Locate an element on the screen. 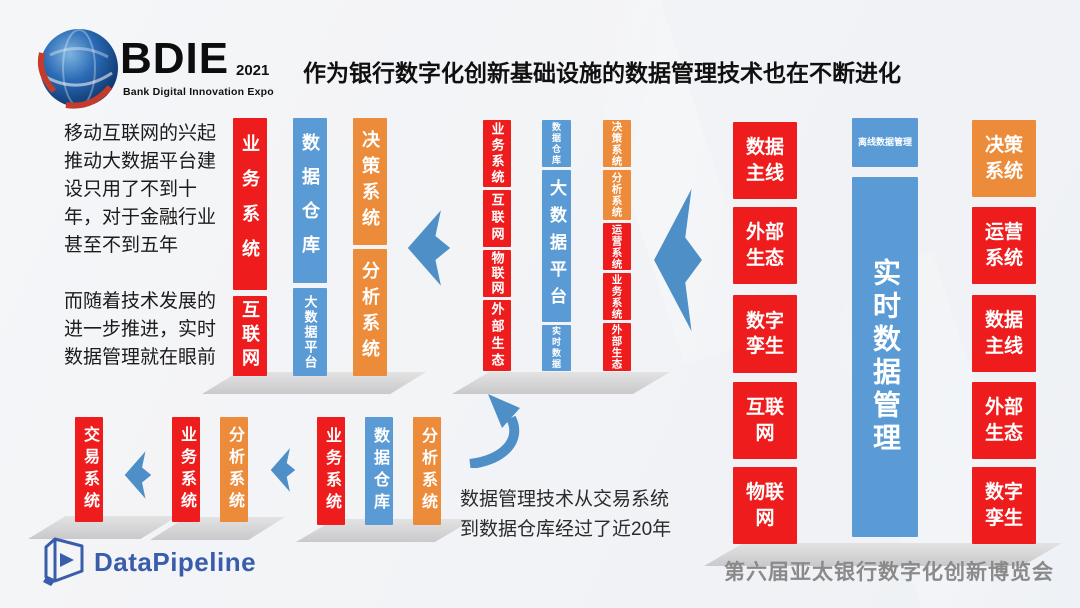 The image size is (1080, 608). bar-transaction-system: 交易系统 is located at coordinates (89, 469).